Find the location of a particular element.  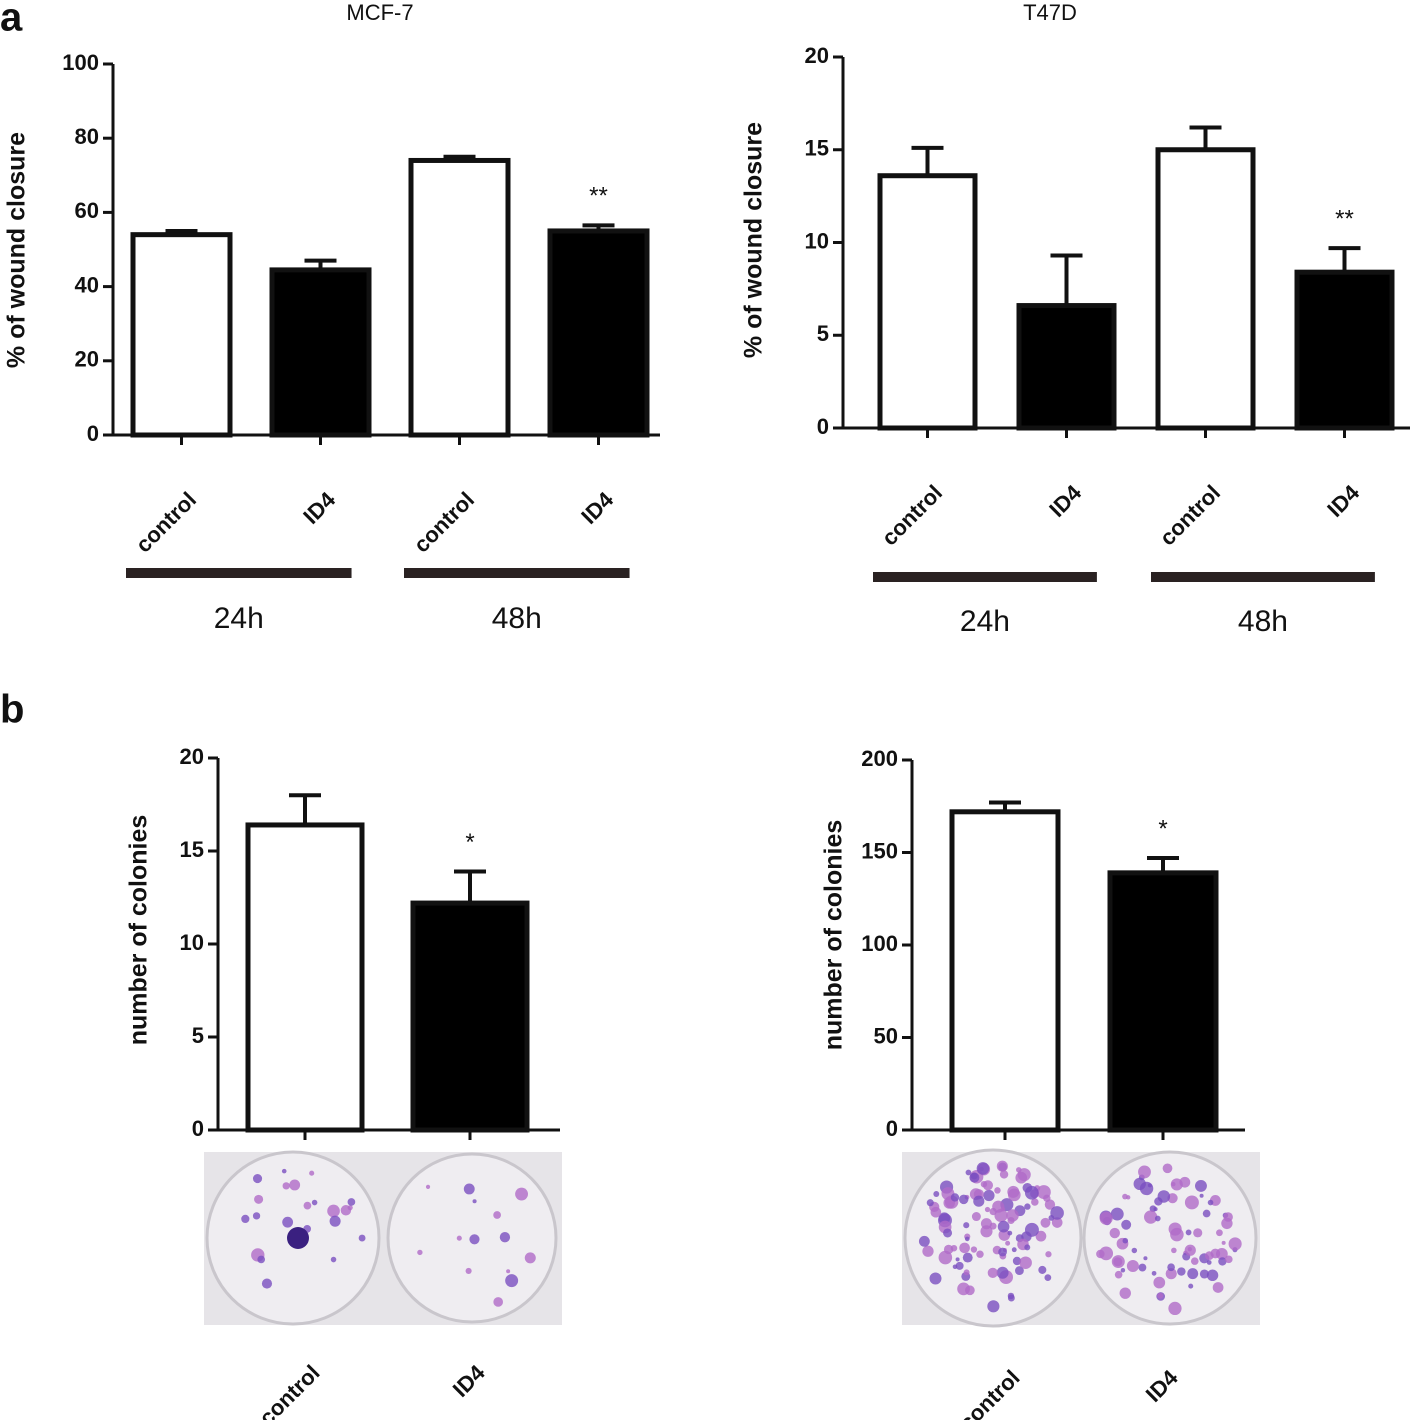

chart-title: T47D is located at coordinates (1050, 12).